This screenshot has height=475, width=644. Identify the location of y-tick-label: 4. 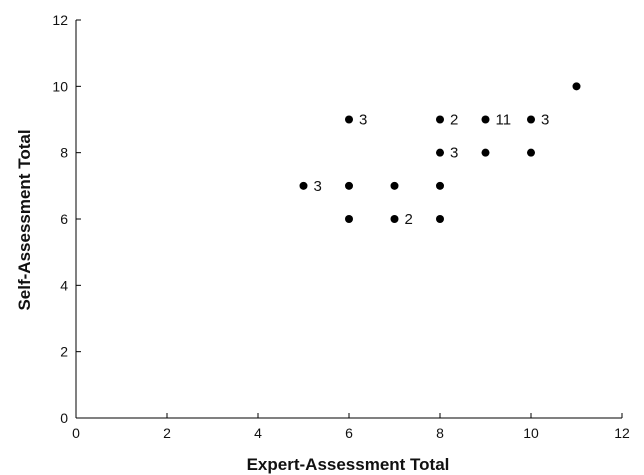
(64, 285).